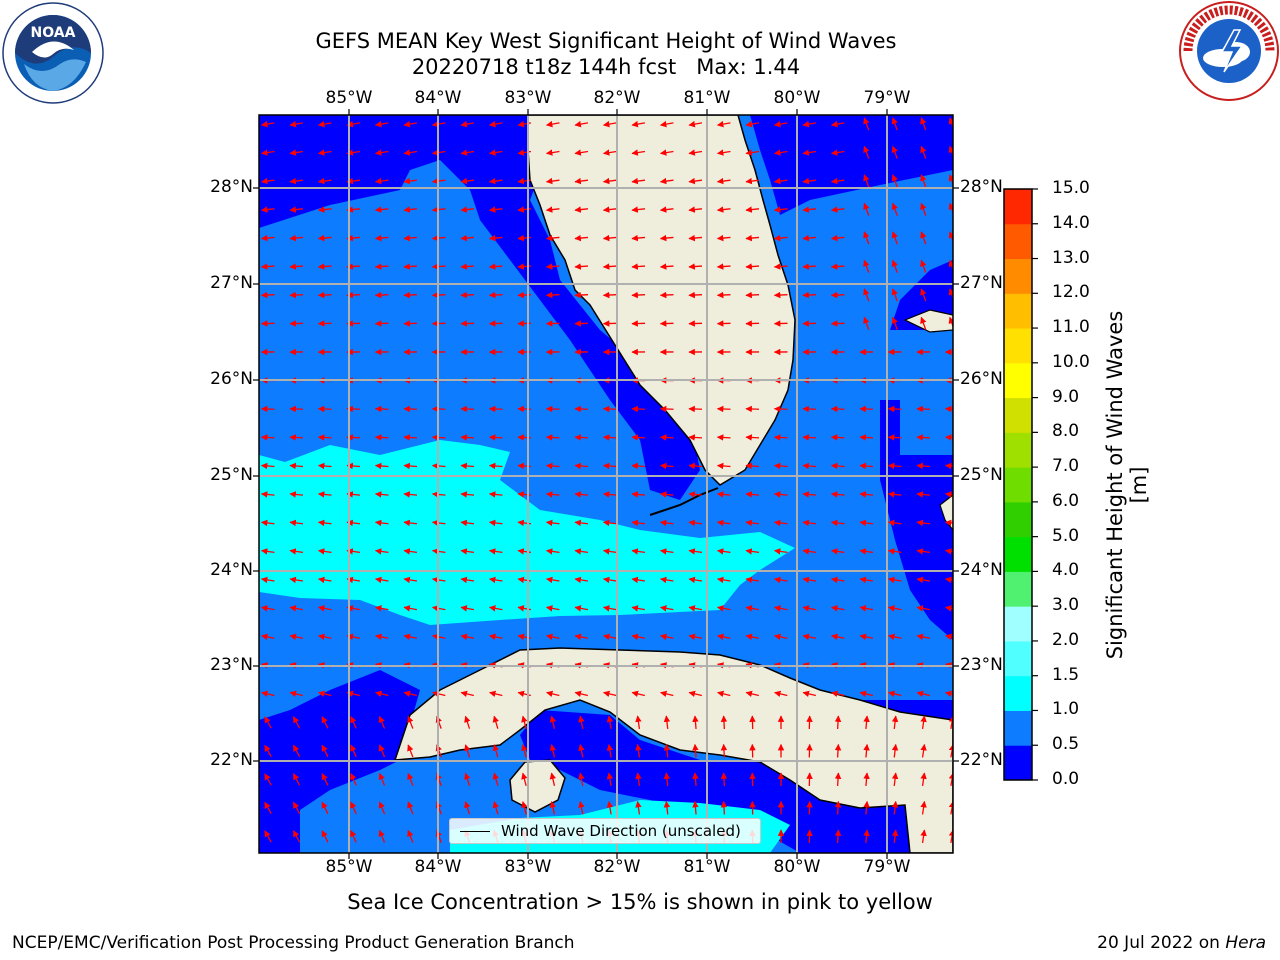 This screenshot has height=960, width=1280. Describe the element at coordinates (1071, 188) in the screenshot. I see `colorbar-tick-label: 15.0` at that location.